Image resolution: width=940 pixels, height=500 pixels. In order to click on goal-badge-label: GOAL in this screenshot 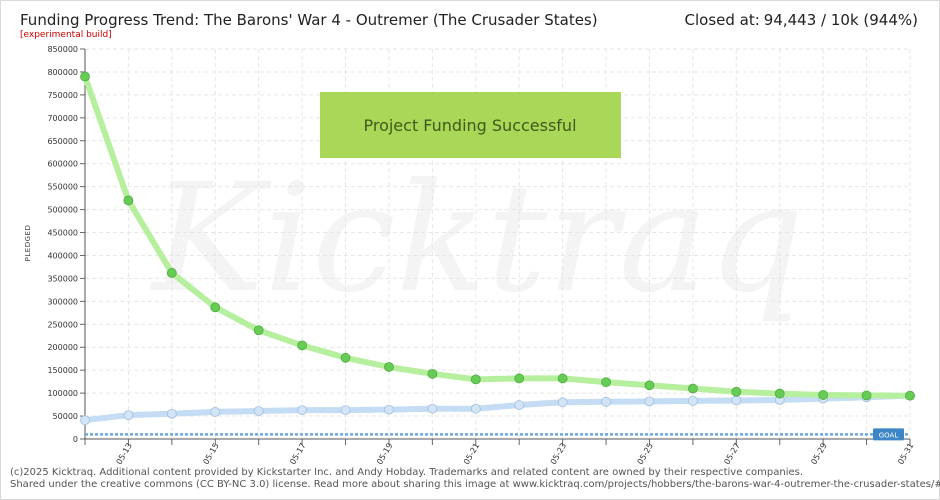, I will do `click(889, 435)`.